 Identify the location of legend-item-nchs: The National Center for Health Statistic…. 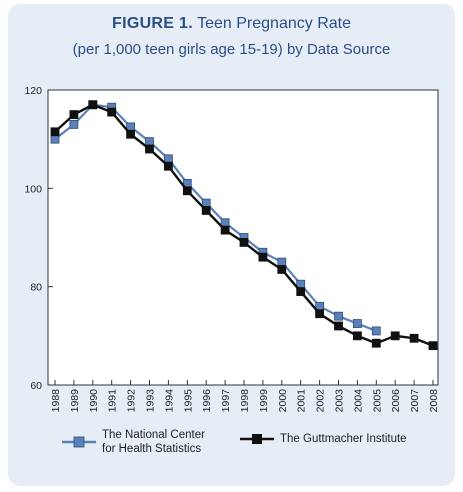
(133, 442).